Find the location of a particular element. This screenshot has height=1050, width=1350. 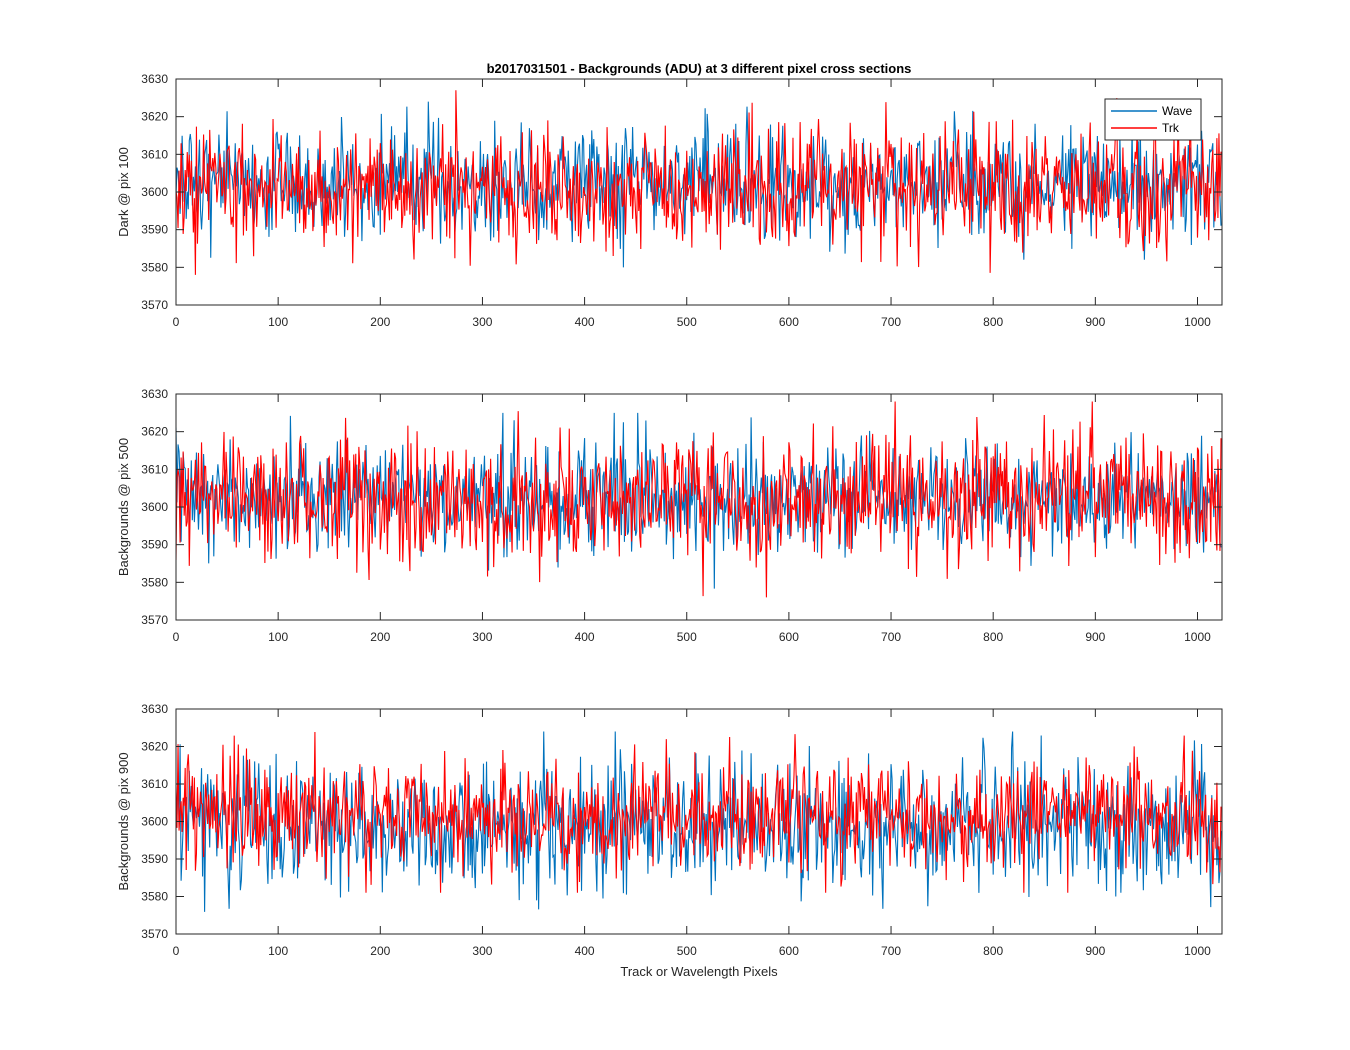

legend-box is located at coordinates (1153, 119).